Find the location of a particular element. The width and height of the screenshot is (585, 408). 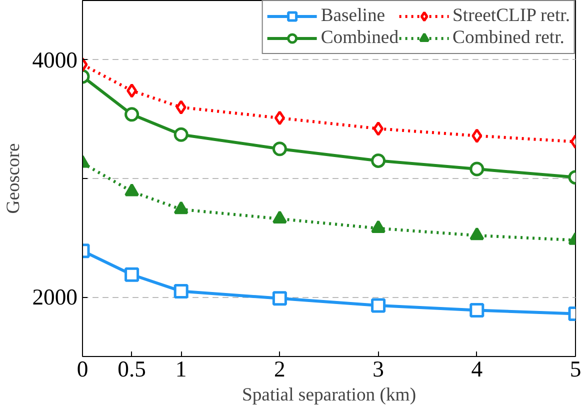

y-tick-label: 4000 is located at coordinates (55, 59).